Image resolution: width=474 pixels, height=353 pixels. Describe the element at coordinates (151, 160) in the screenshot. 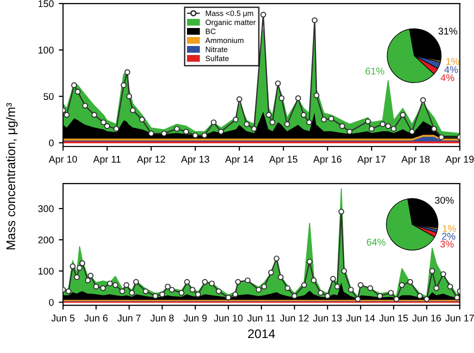

I see `x-tick-label: Apr 12` at that location.